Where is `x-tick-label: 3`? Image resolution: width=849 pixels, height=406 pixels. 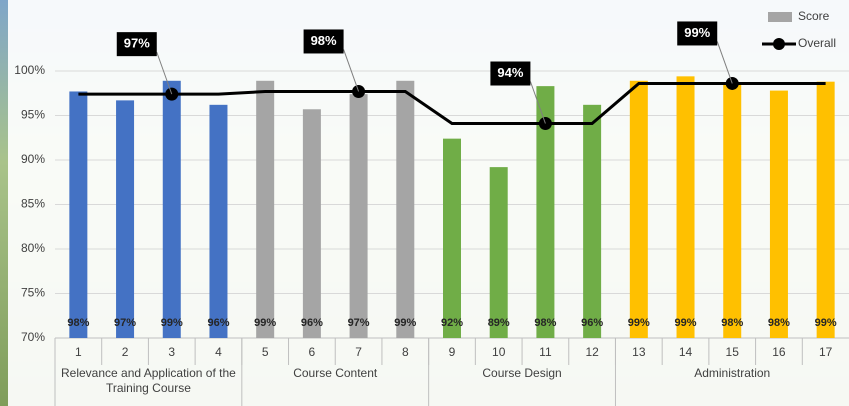 x-tick-label: 3 is located at coordinates (171, 352).